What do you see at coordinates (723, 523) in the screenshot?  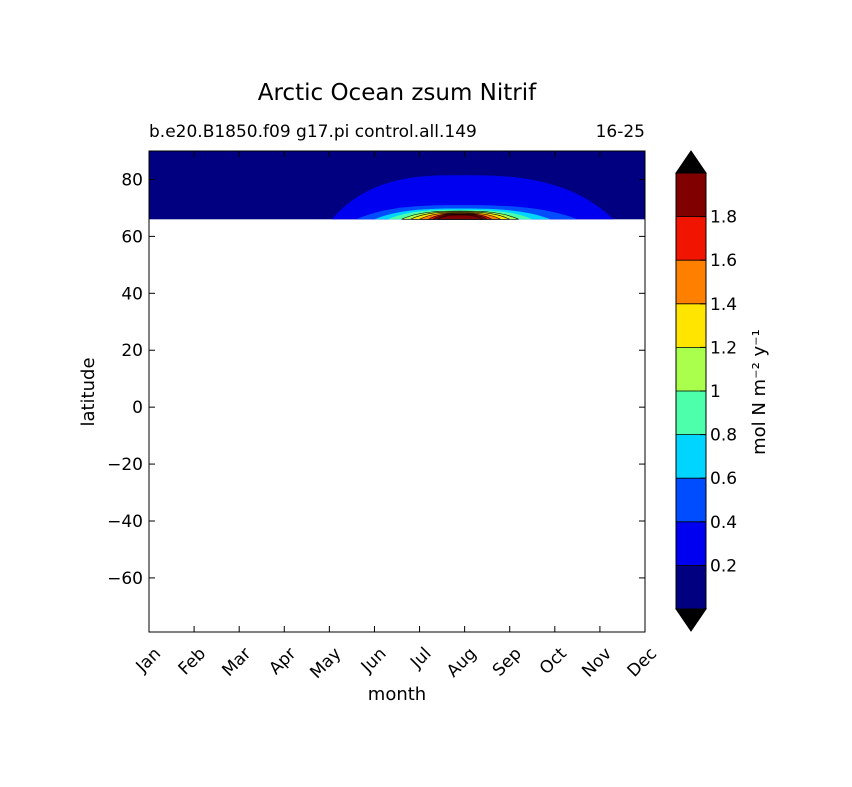 I see `colorbar-tick-label-1: 0.4` at bounding box center [723, 523].